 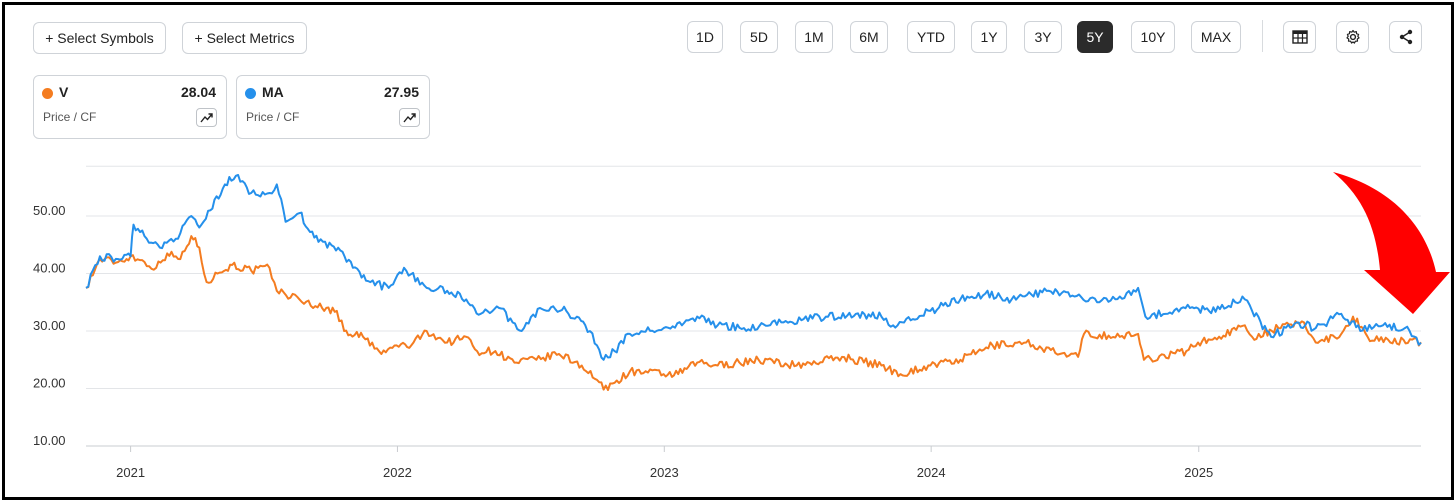 I want to click on legend-value: 28.04, so click(x=198, y=92).